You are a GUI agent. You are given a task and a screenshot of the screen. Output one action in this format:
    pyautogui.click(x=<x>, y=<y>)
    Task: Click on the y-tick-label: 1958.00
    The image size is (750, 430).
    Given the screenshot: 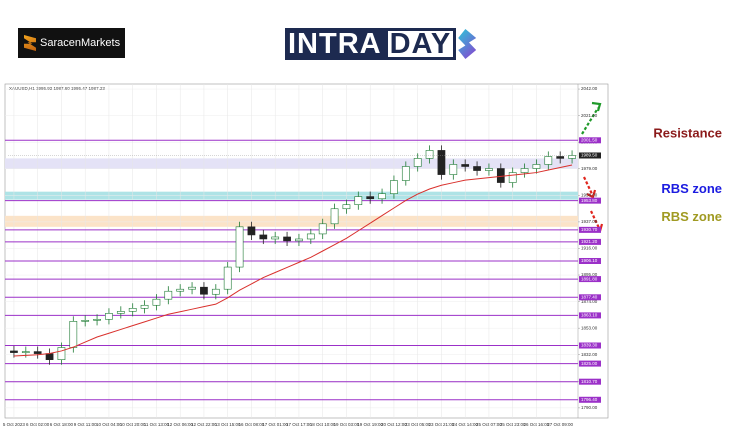 What is the action you would take?
    pyautogui.click(x=589, y=195)
    